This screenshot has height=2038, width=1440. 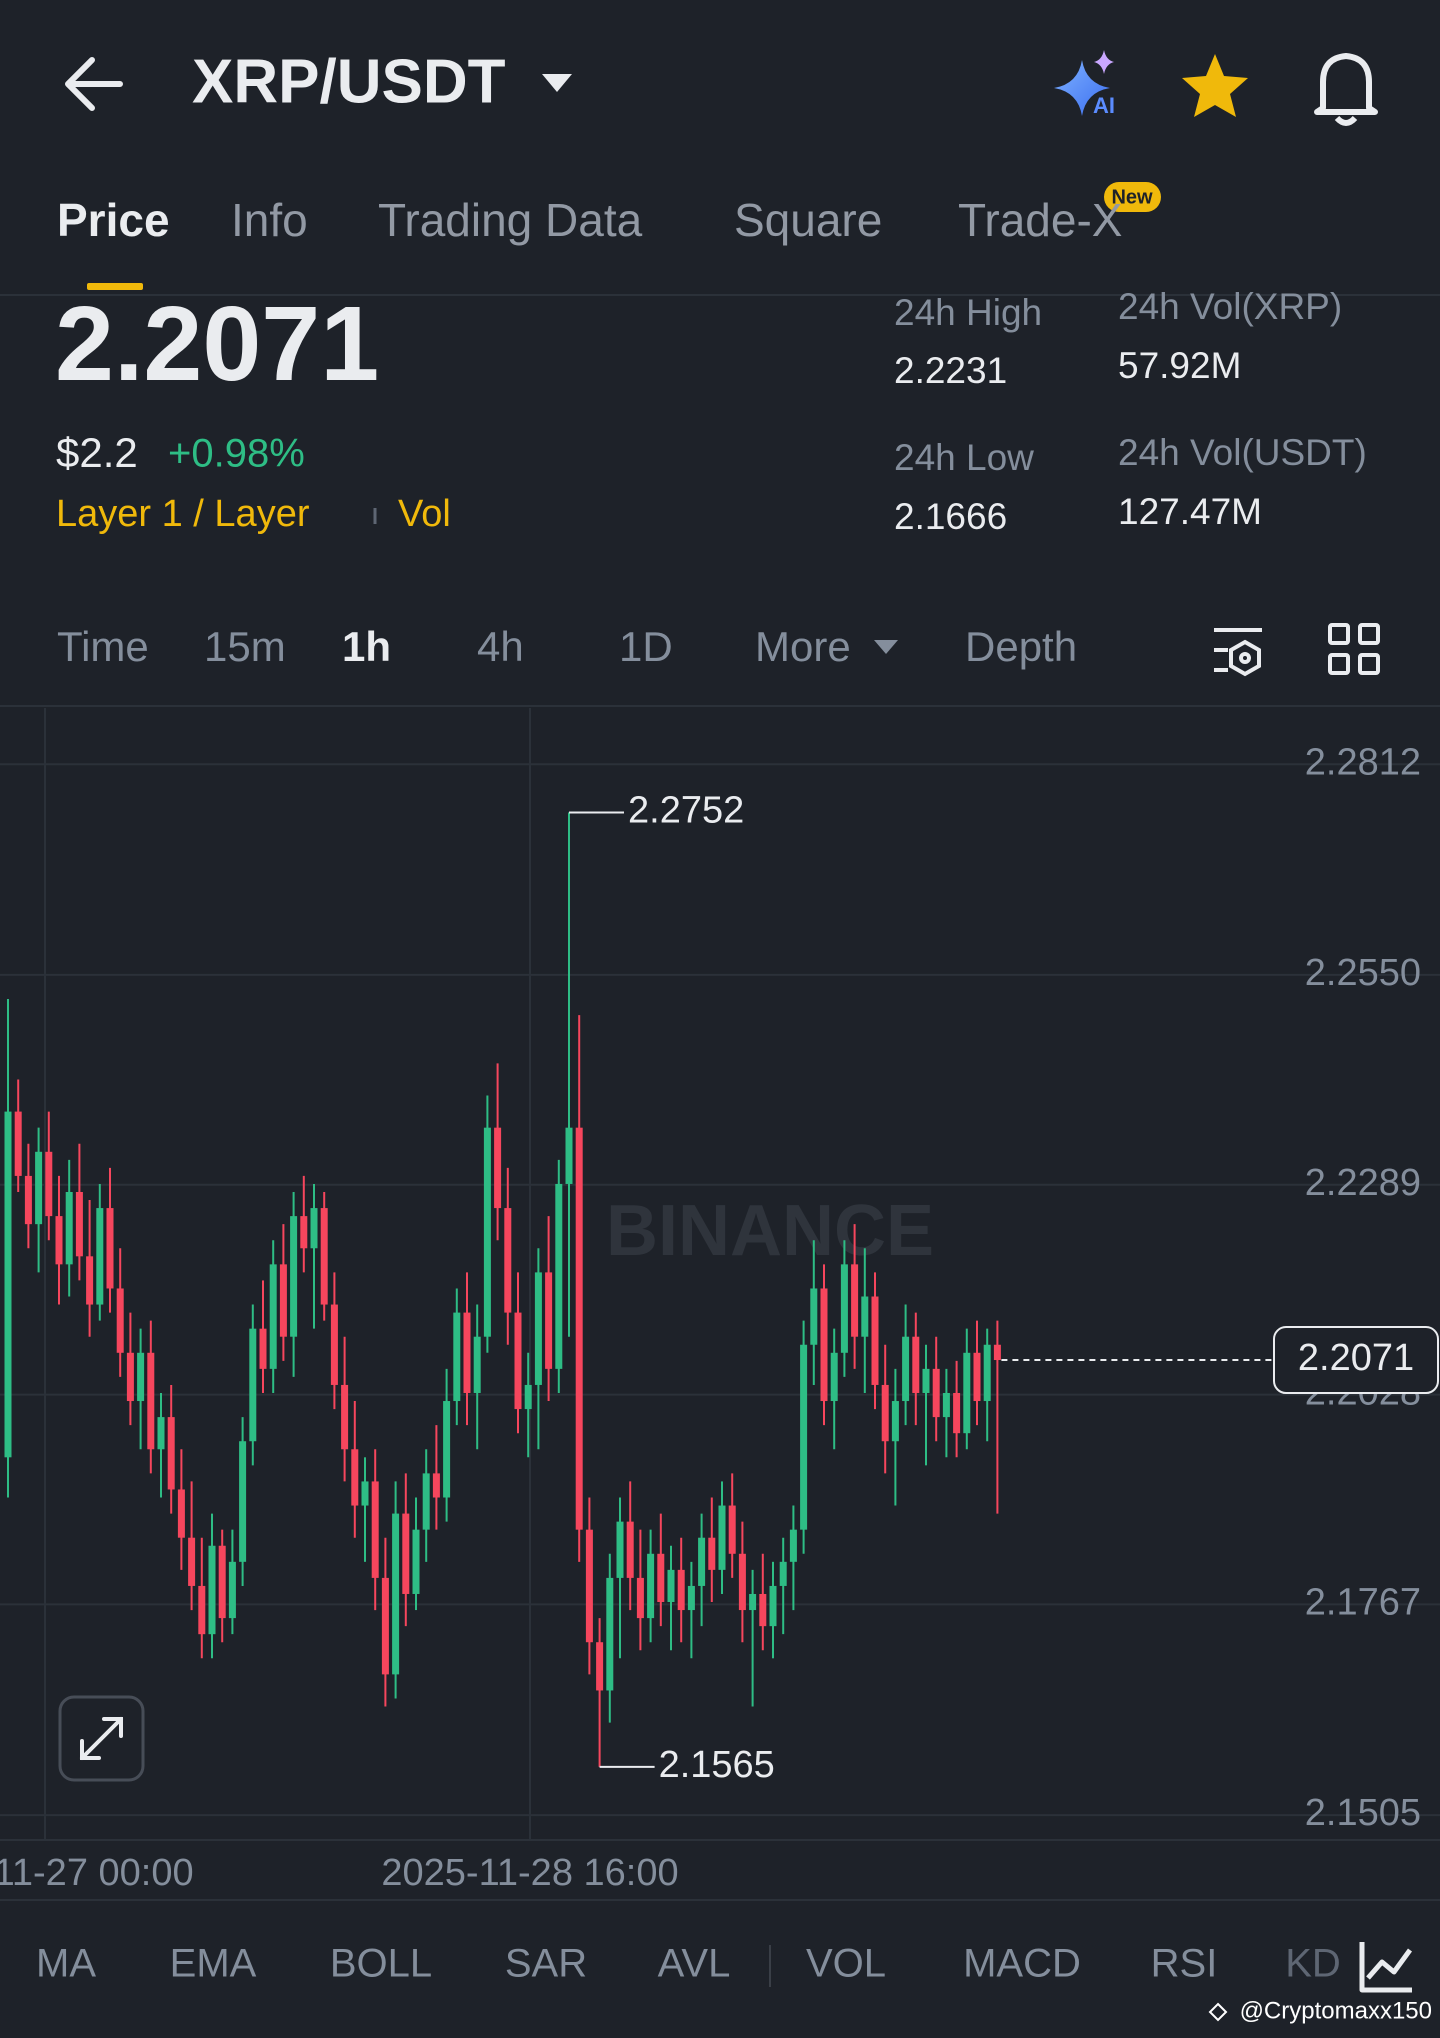 What do you see at coordinates (1021, 646) in the screenshot?
I see `interval-option: Depth` at bounding box center [1021, 646].